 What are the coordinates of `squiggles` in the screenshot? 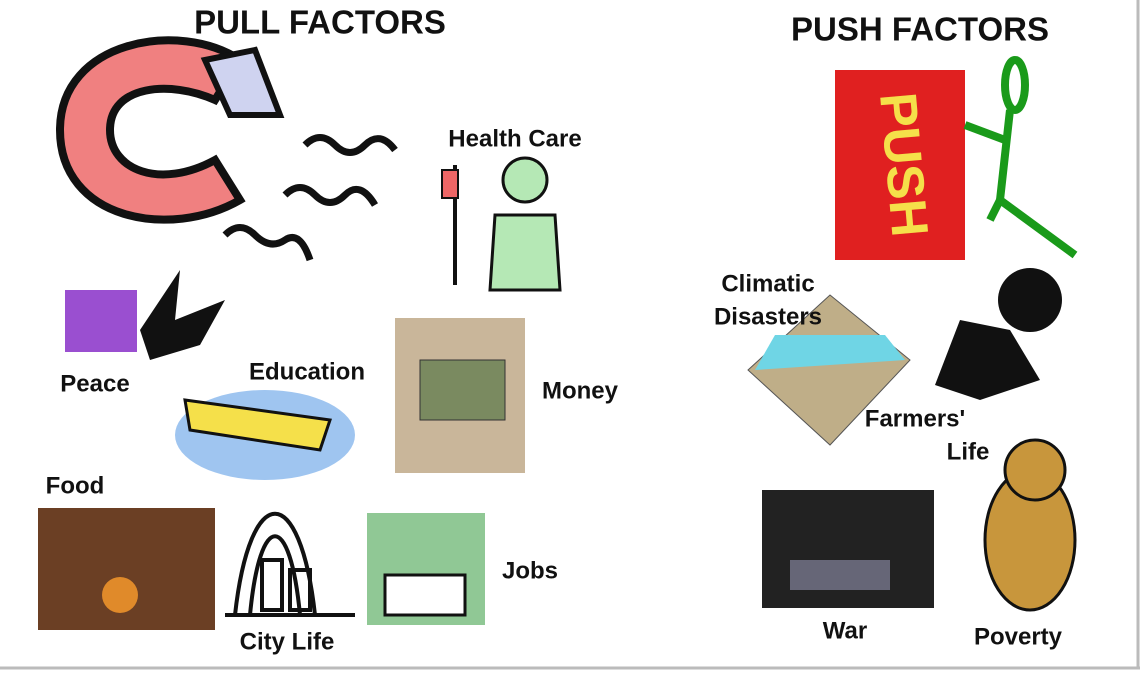 It's located at (310, 198).